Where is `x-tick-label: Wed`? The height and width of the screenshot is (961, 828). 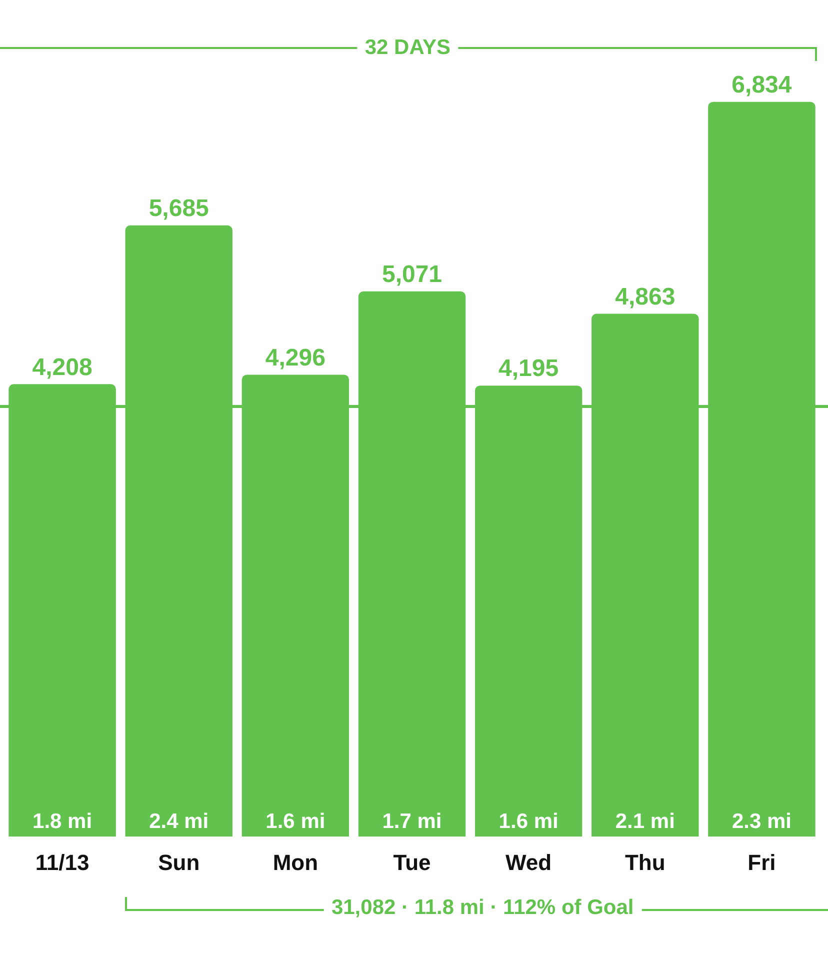 x-tick-label: Wed is located at coordinates (529, 862).